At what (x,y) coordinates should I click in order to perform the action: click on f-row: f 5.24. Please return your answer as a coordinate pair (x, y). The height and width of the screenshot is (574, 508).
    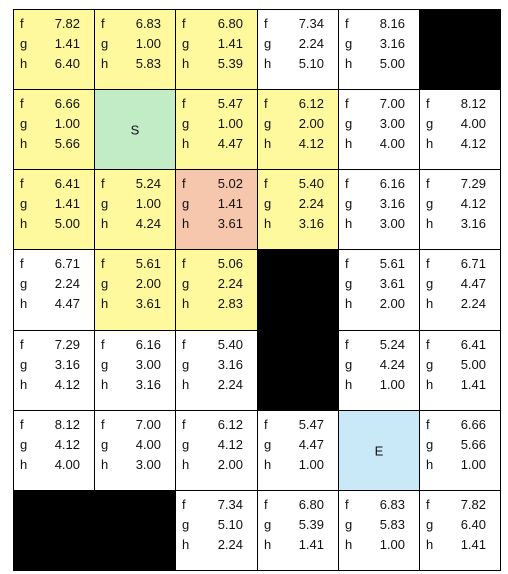
    Looking at the image, I should click on (131, 184).